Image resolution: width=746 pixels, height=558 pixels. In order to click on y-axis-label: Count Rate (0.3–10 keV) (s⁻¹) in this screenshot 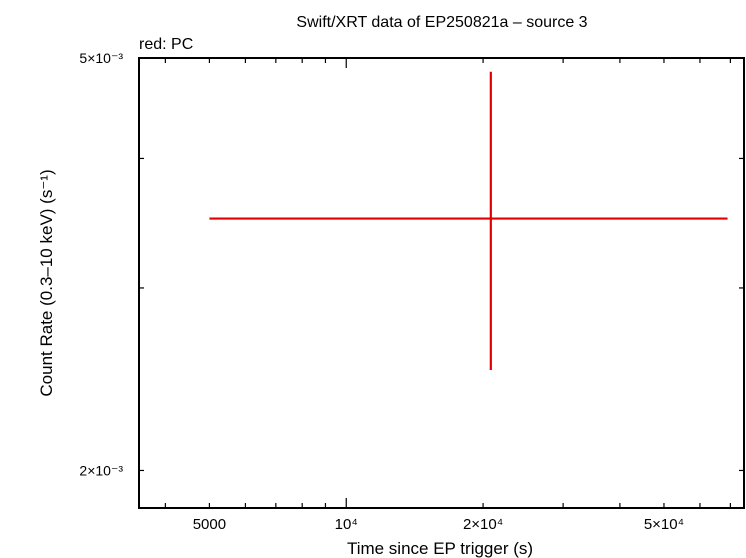, I will do `click(46, 282)`.